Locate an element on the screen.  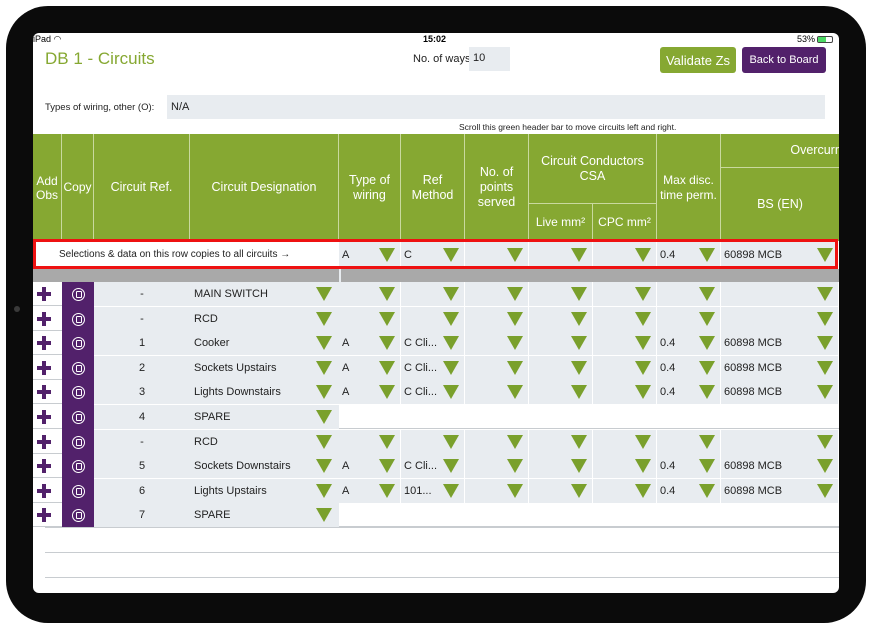
ways-input: 10 is located at coordinates (489, 59).